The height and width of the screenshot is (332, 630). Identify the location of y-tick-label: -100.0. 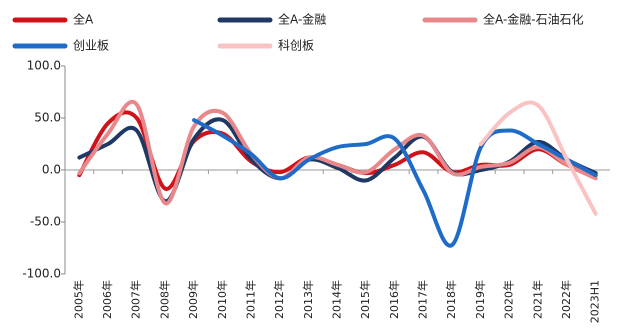
(41, 274).